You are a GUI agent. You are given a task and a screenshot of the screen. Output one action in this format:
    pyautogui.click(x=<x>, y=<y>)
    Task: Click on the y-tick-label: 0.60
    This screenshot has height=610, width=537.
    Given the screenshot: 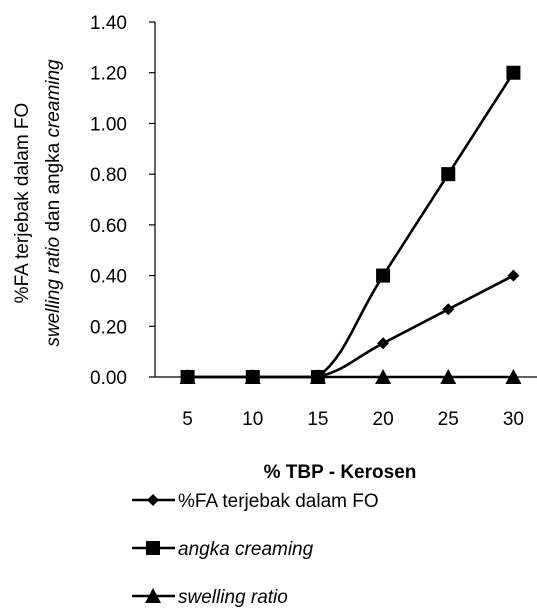 What is the action you would take?
    pyautogui.click(x=108, y=226)
    